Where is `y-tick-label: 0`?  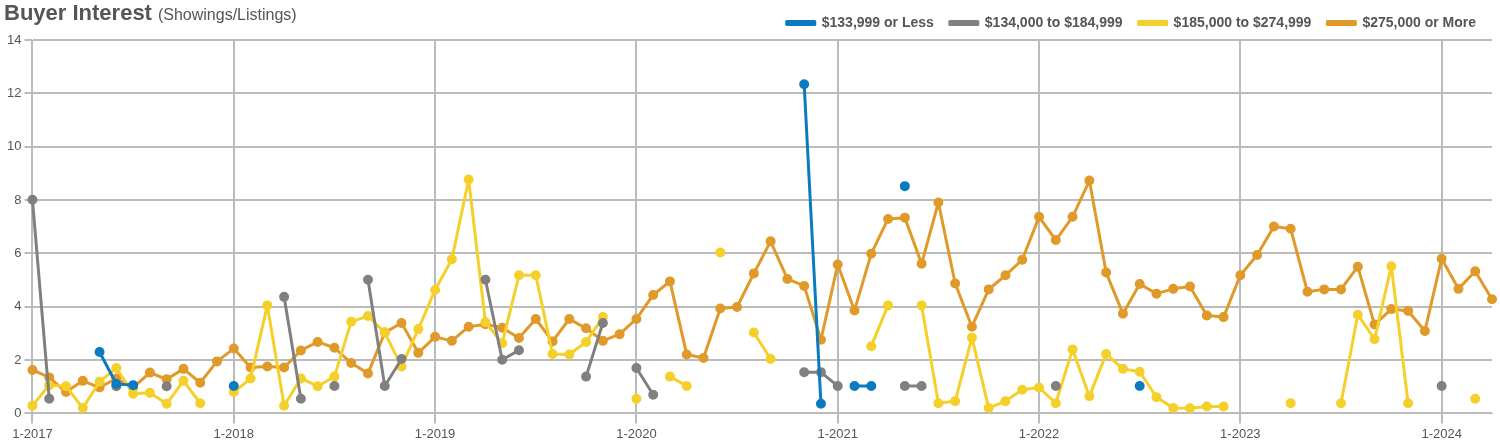 y-tick-label: 0 is located at coordinates (18, 412).